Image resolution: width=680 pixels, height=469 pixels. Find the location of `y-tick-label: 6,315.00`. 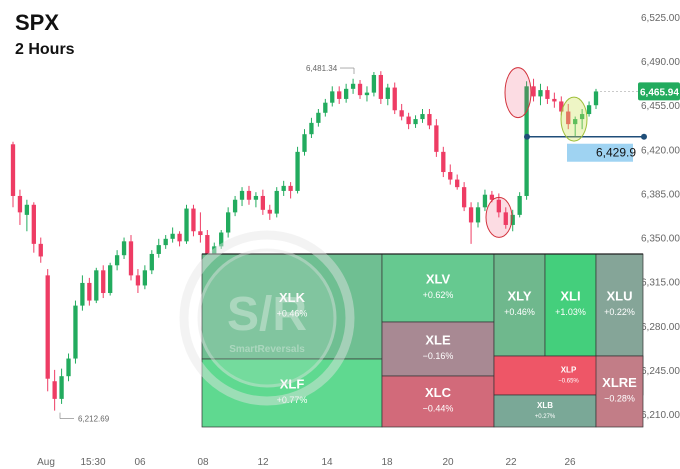

y-tick-label: 6,315.00 is located at coordinates (660, 283).